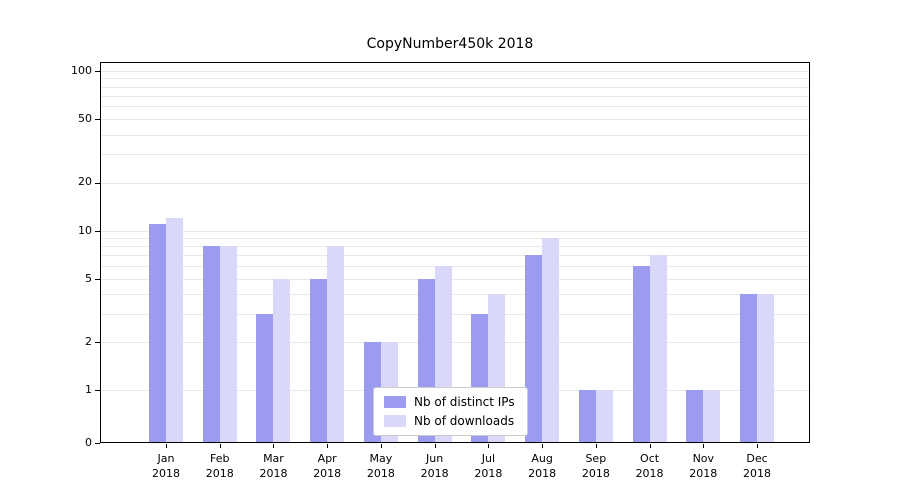 The image size is (900, 500). I want to click on x-tick-label: Jul 2018, so click(488, 466).